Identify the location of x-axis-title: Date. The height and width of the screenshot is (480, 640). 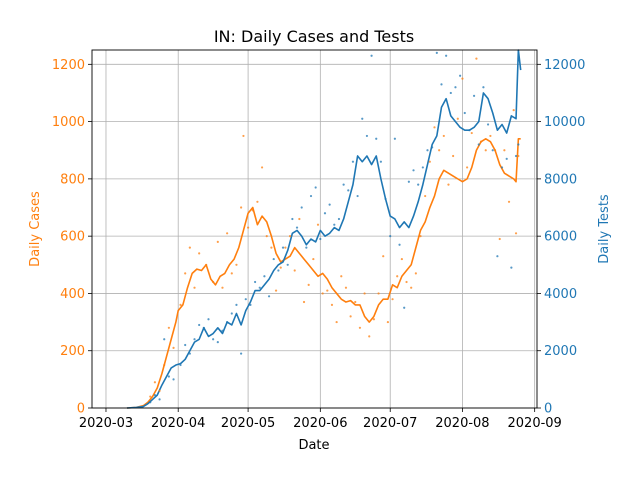
(313, 445).